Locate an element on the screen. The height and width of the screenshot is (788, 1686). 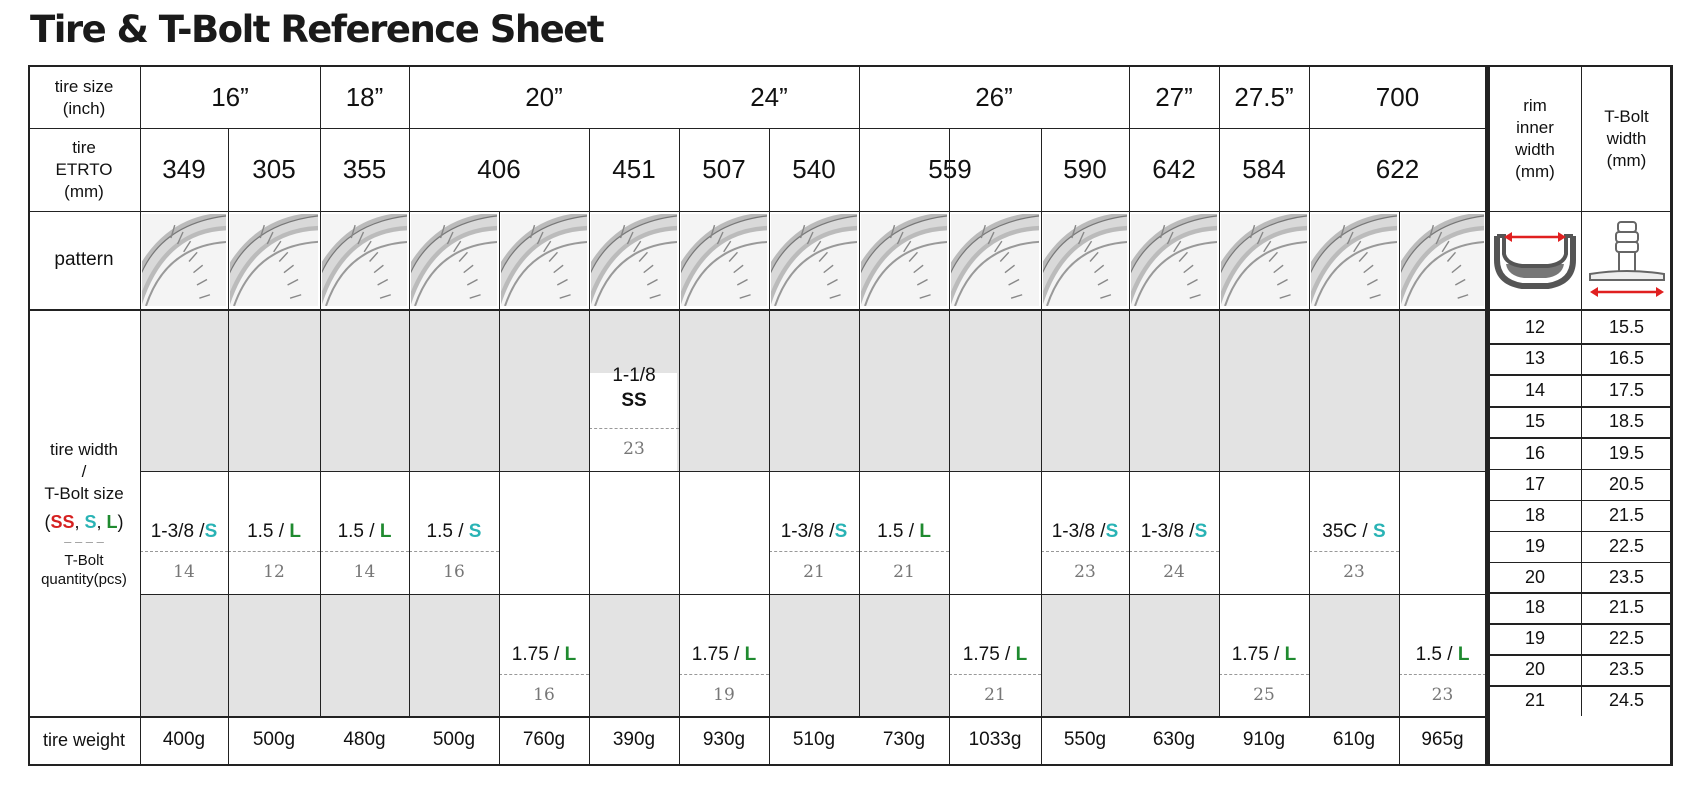
entry-584: 1.75 / L 25 is located at coordinates (1264, 655).